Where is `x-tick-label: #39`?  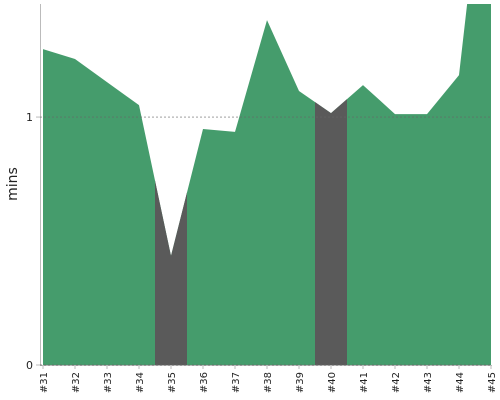
x-tick-label: #39 is located at coordinates (300, 382).